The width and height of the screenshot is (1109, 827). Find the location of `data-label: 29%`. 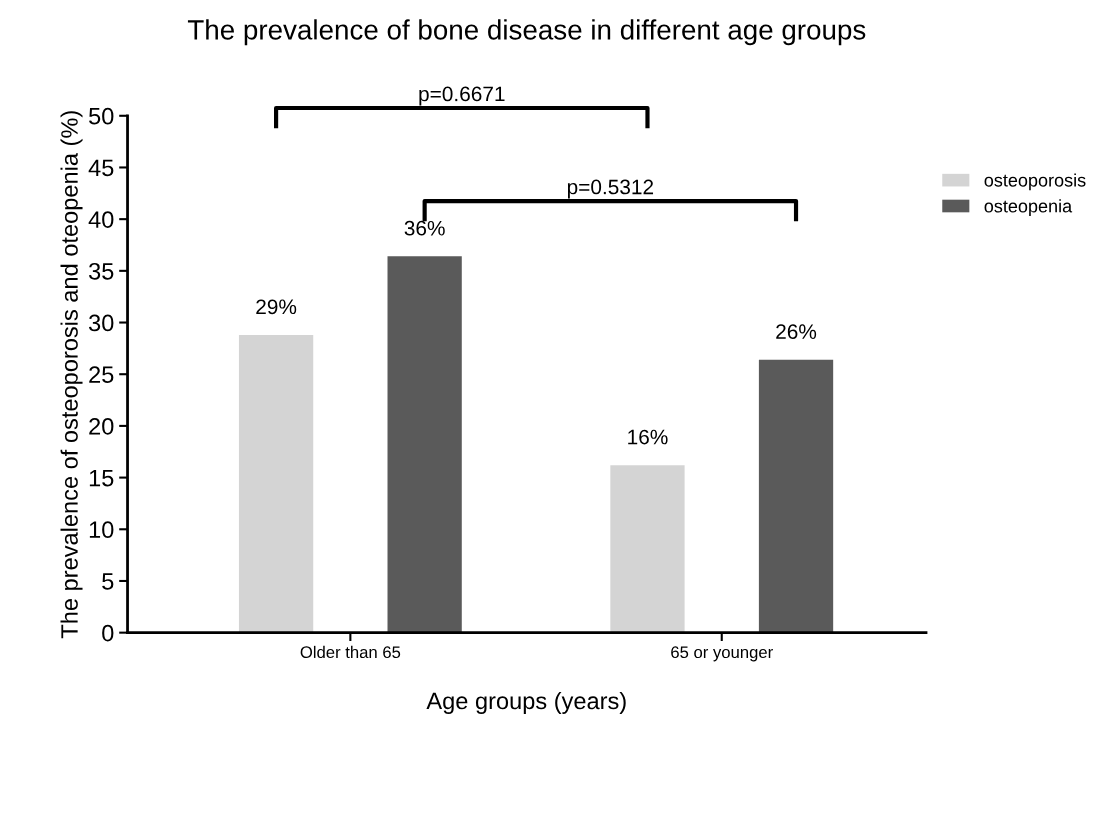

data-label: 29% is located at coordinates (276, 307).